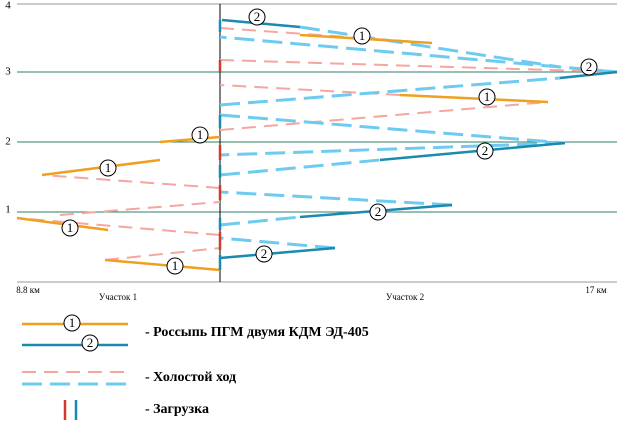 The image size is (621, 426). Describe the element at coordinates (8, 72) in the screenshot. I see `y-tick-label: 3` at that location.